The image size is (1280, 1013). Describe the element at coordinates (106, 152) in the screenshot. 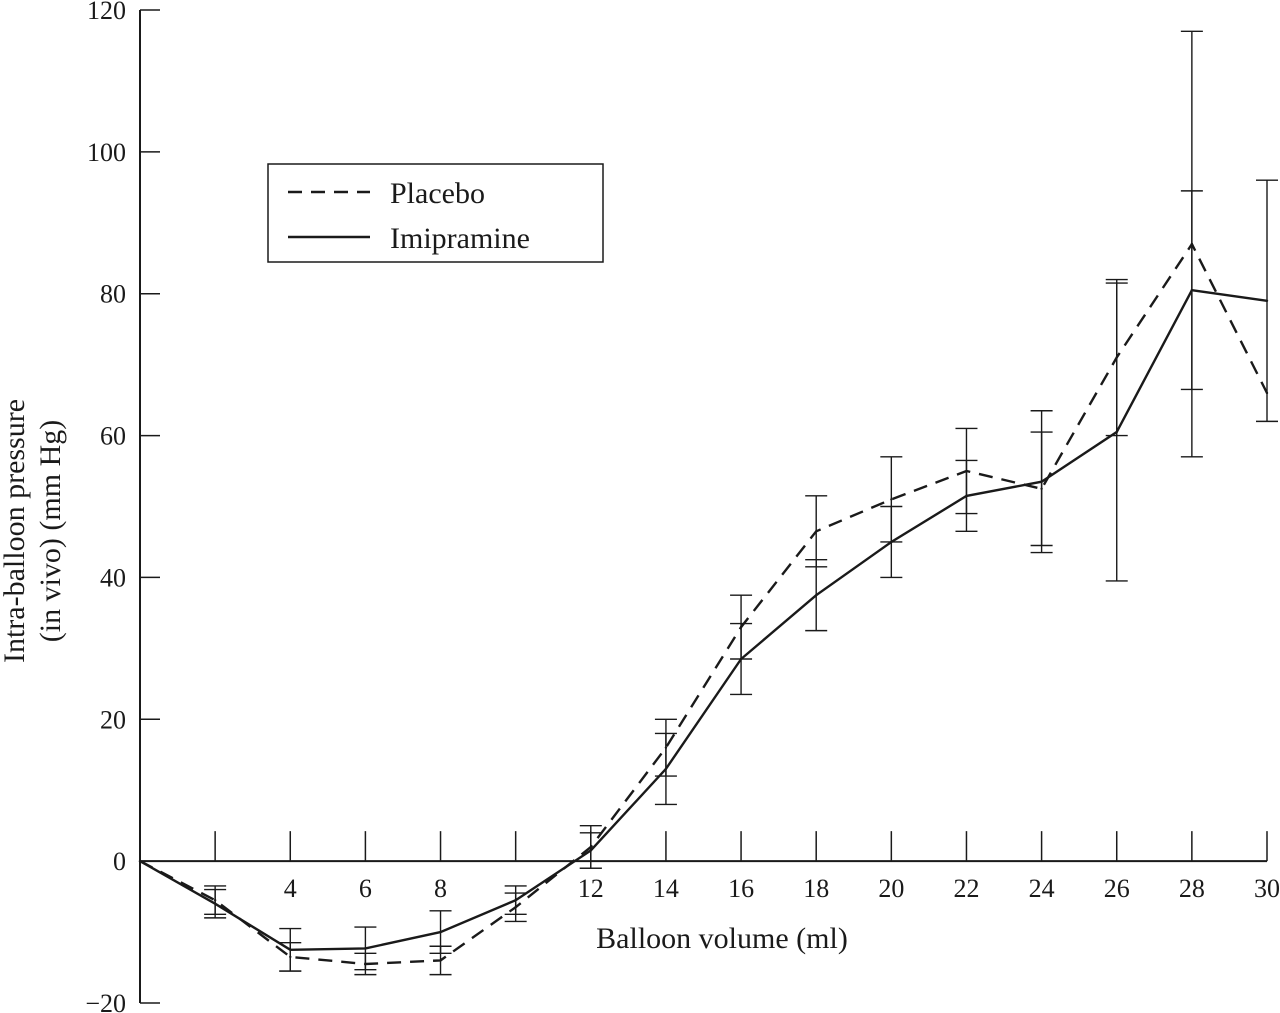

I see `y-tick-label: 100` at that location.